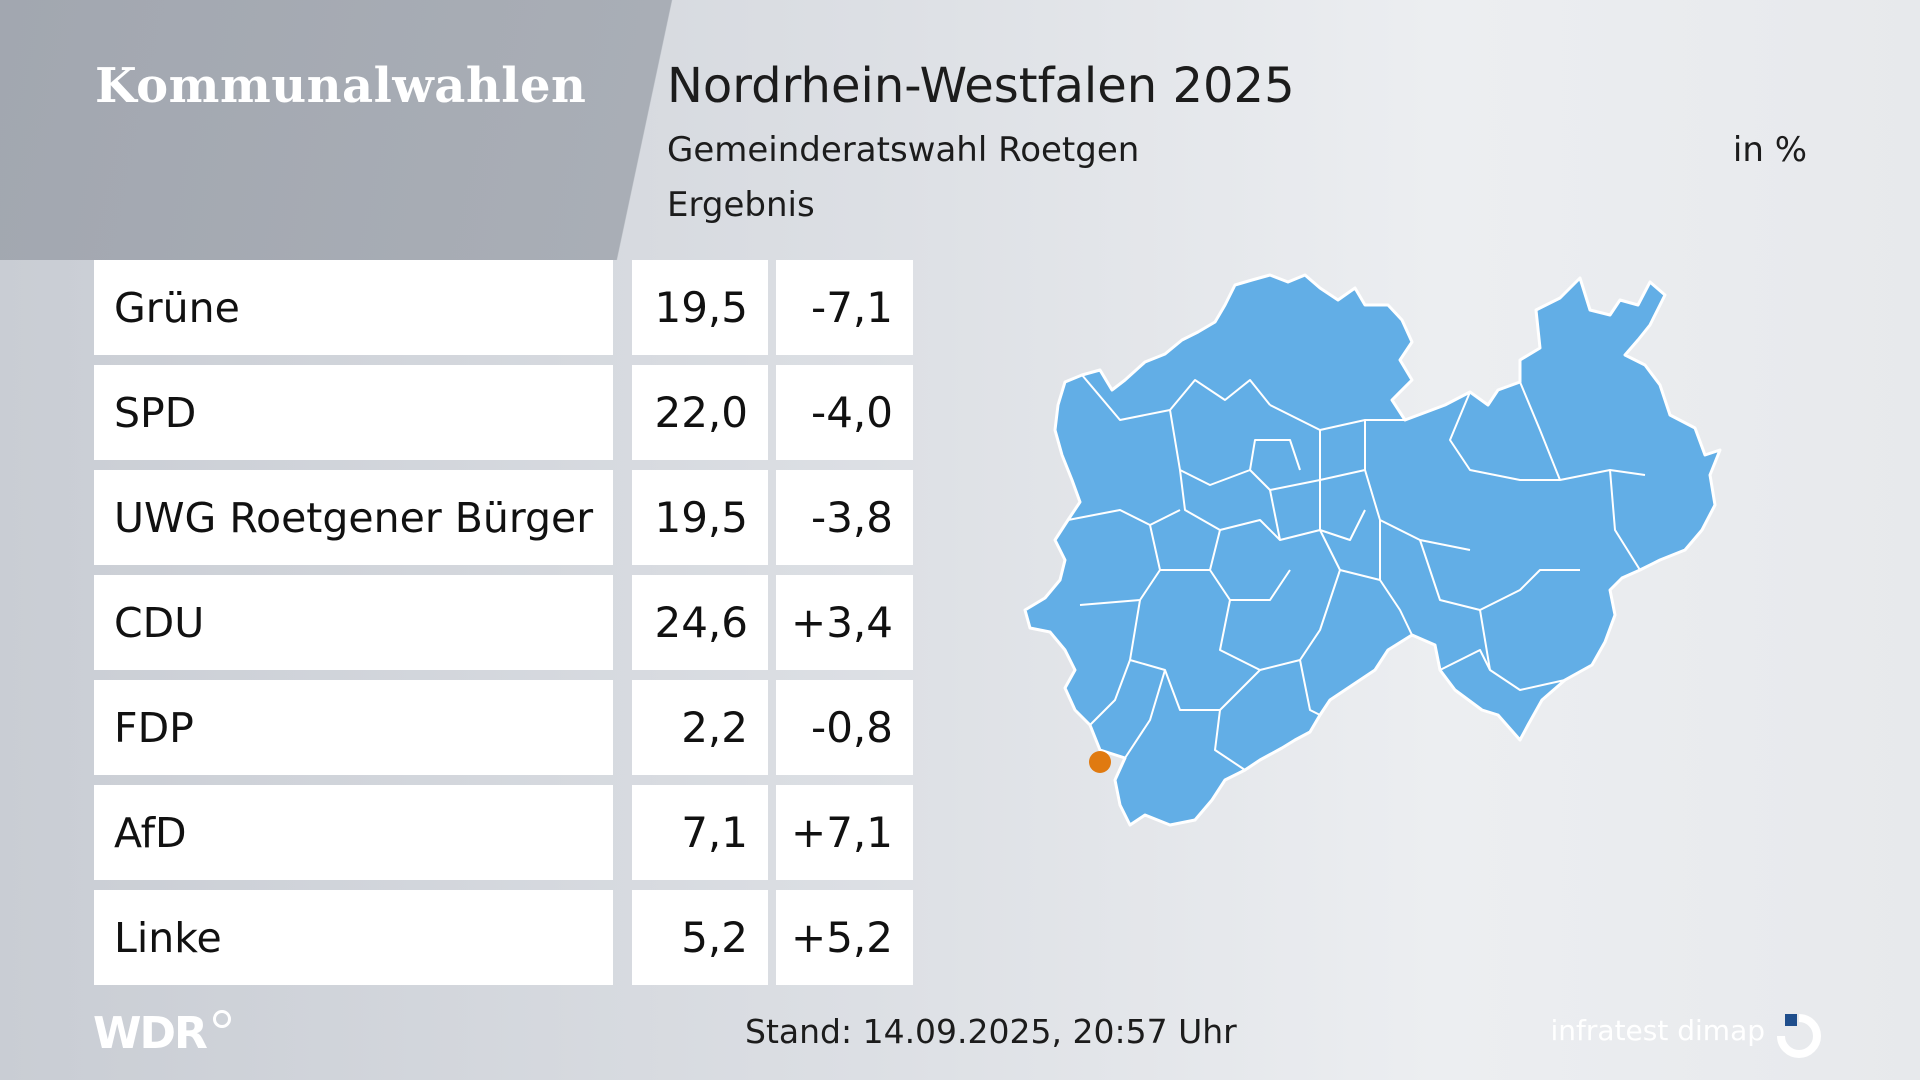  I want to click on party-difference: +5,2, so click(844, 937).